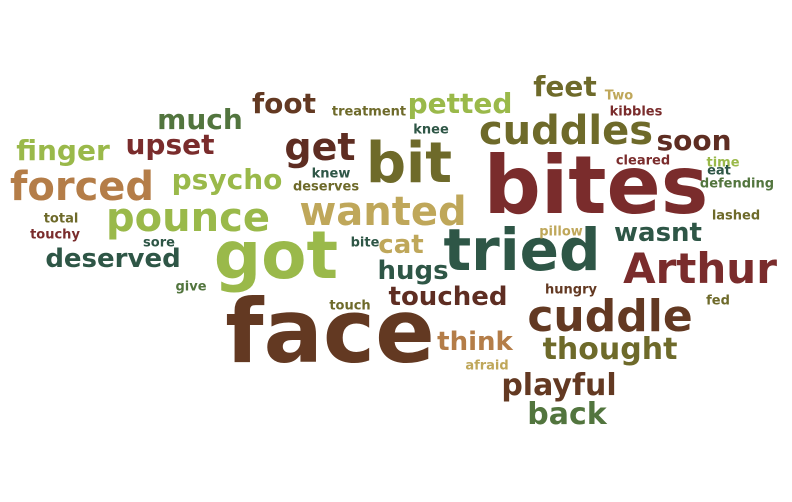 The width and height of the screenshot is (792, 502). I want to click on word-sore: sore, so click(159, 243).